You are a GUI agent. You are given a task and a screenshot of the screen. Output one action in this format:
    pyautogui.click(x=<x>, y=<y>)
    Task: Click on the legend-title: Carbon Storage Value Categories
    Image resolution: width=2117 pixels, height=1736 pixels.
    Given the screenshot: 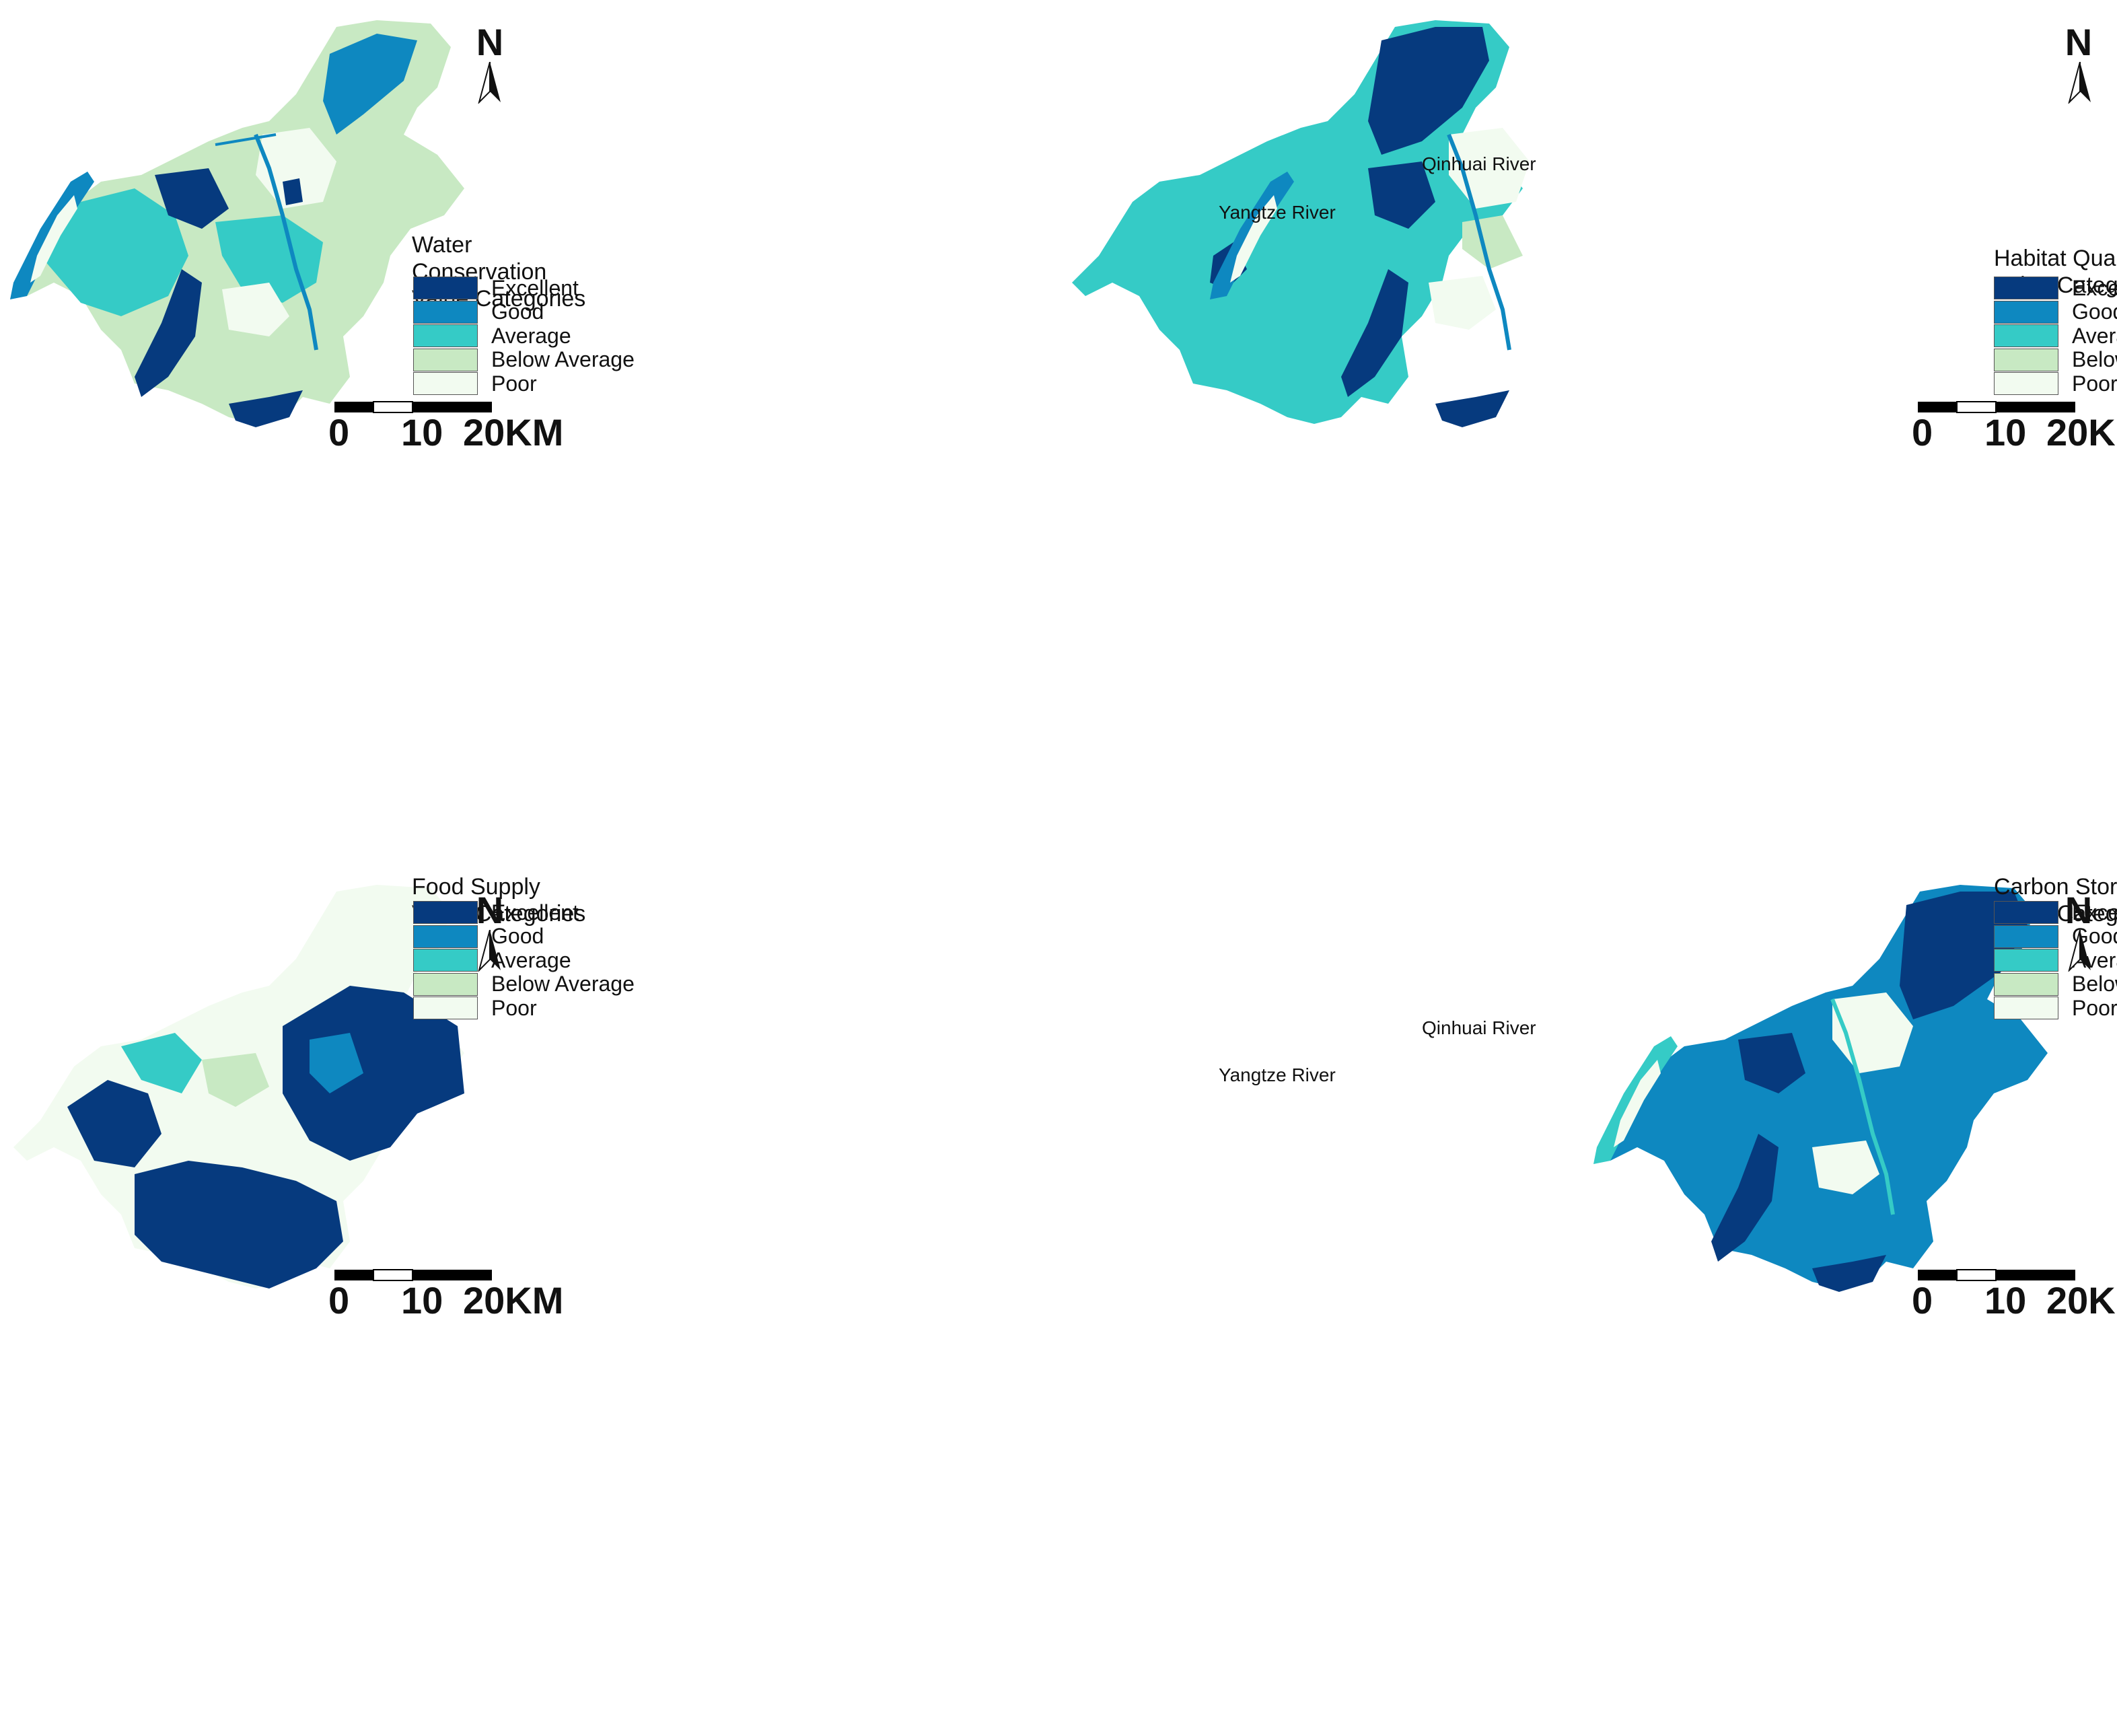 What is the action you would take?
    pyautogui.click(x=2055, y=900)
    